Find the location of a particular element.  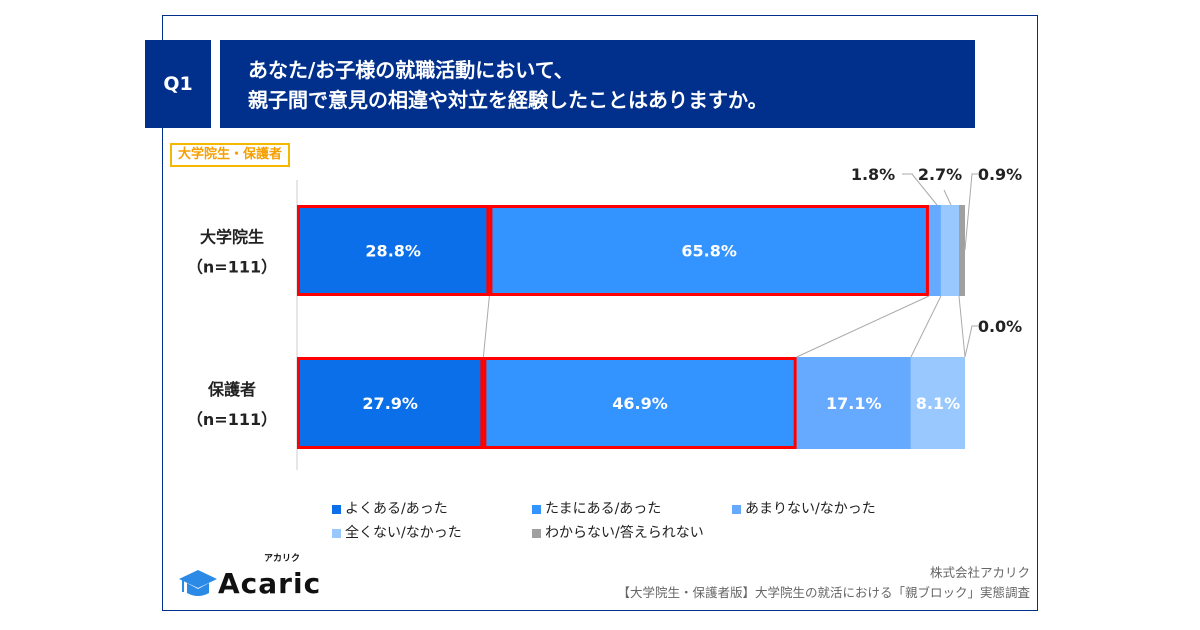

logo-kana: アカリク is located at coordinates (282, 559).